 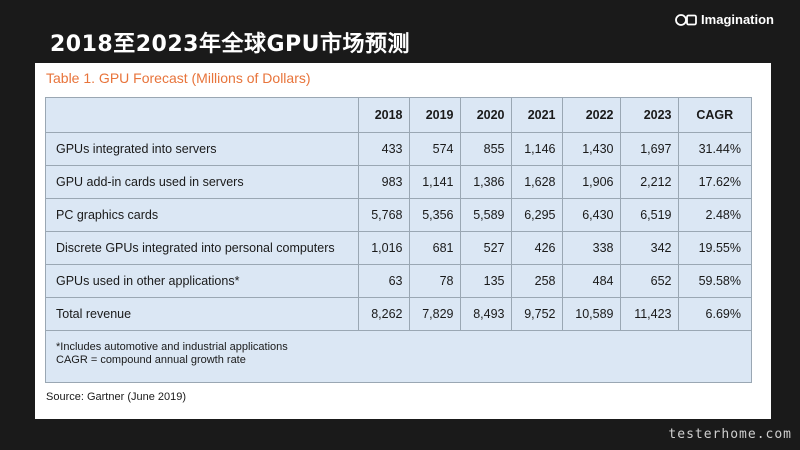 What do you see at coordinates (649, 115) in the screenshot?
I see `header-cell-year: 2023` at bounding box center [649, 115].